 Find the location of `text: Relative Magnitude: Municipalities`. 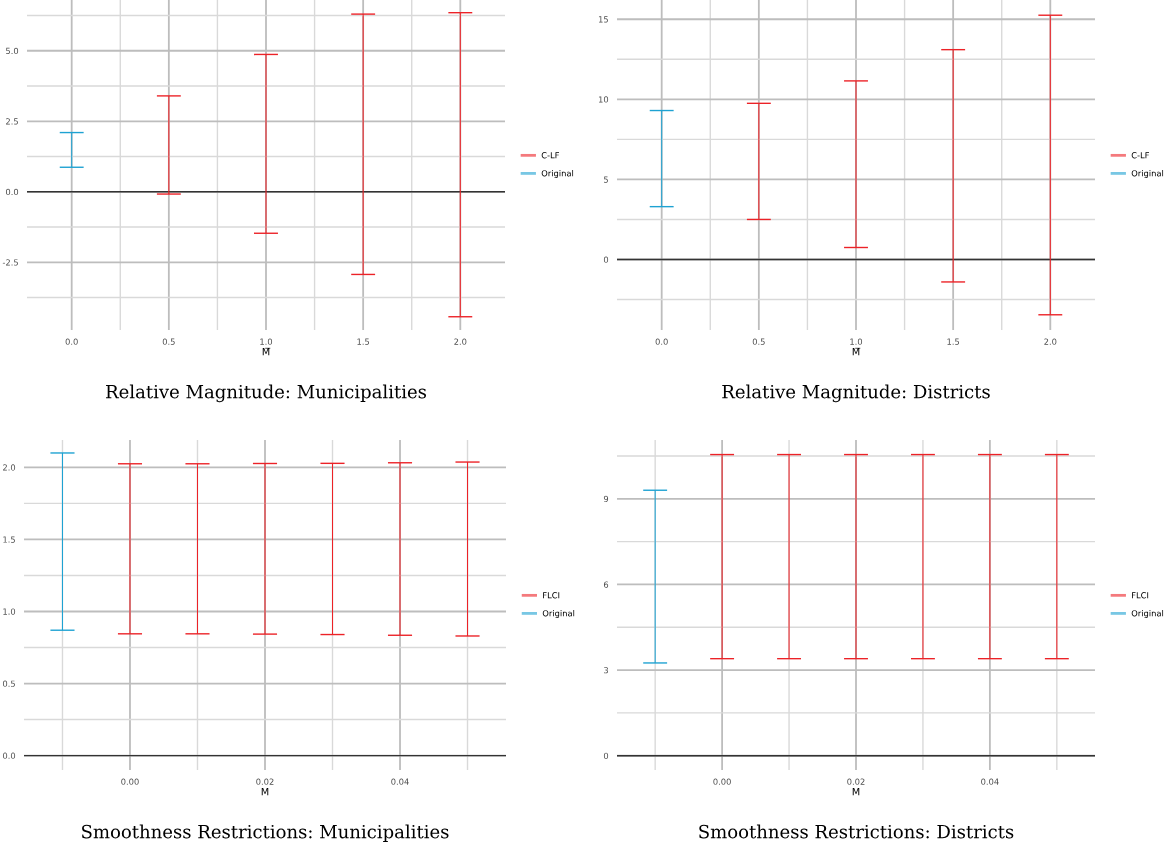

text: Relative Magnitude: Municipalities is located at coordinates (266, 393).